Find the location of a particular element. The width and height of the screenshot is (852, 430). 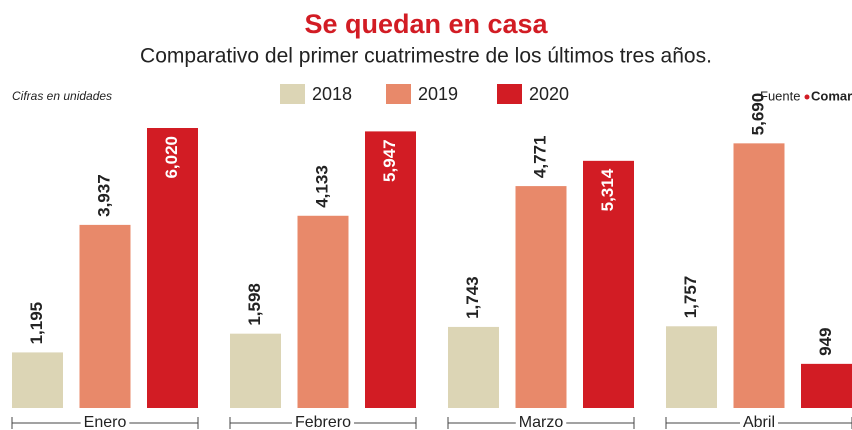

x-tick-label: Marzo is located at coordinates (541, 422).